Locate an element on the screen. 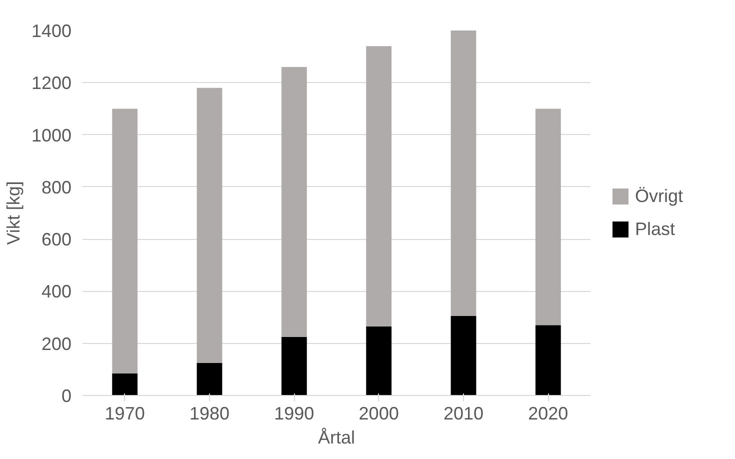 This screenshot has width=735, height=459. y-tick-label: 600 is located at coordinates (56, 240).